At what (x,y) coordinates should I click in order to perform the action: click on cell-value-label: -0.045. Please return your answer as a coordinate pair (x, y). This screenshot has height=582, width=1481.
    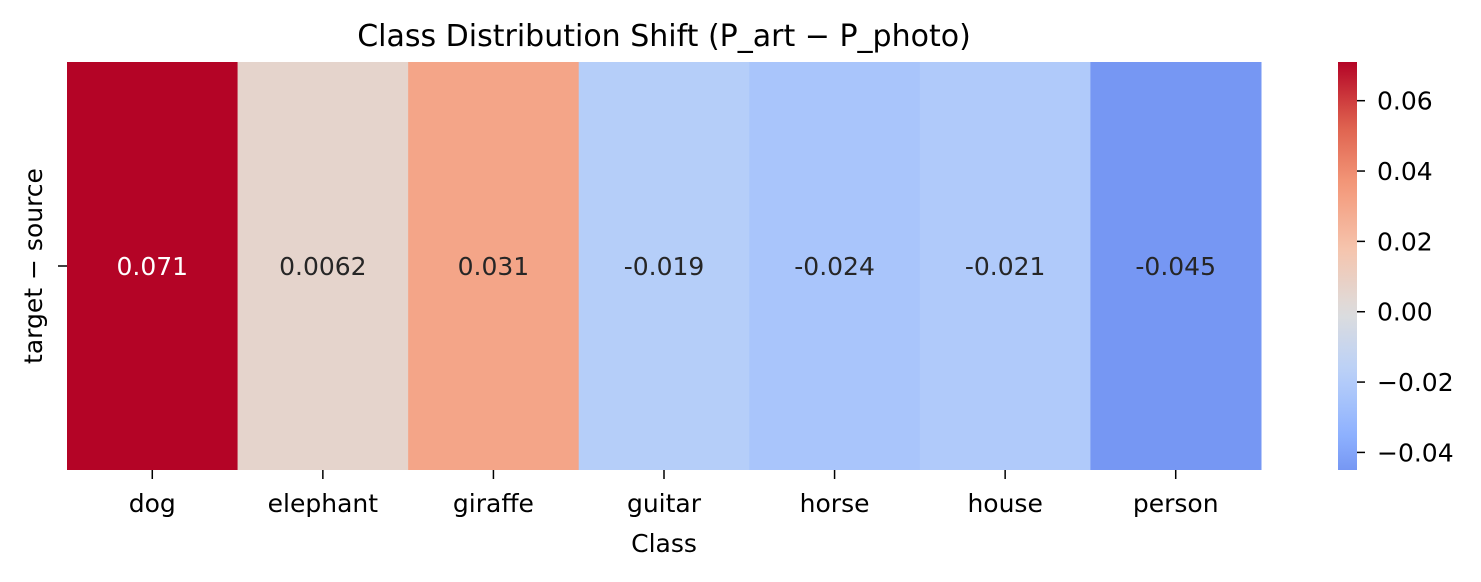
    Looking at the image, I should click on (1175, 266).